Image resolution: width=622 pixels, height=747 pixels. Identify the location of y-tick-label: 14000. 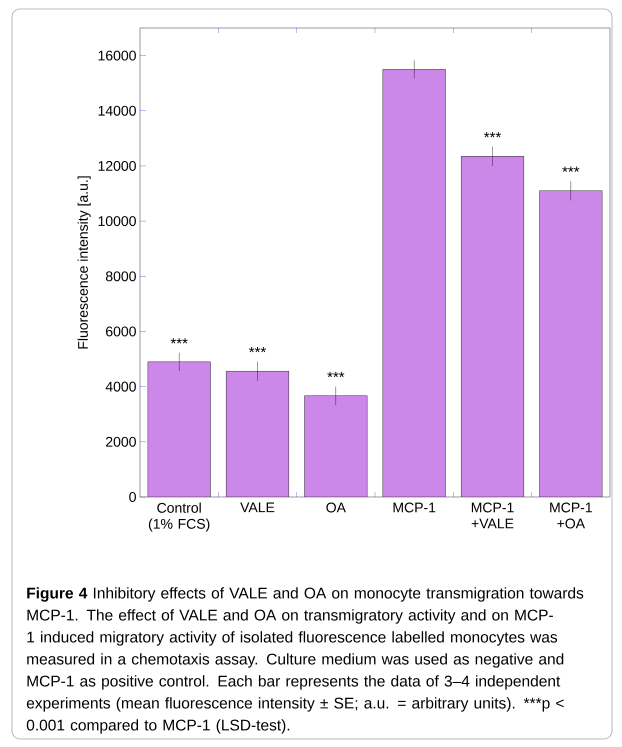
(117, 111).